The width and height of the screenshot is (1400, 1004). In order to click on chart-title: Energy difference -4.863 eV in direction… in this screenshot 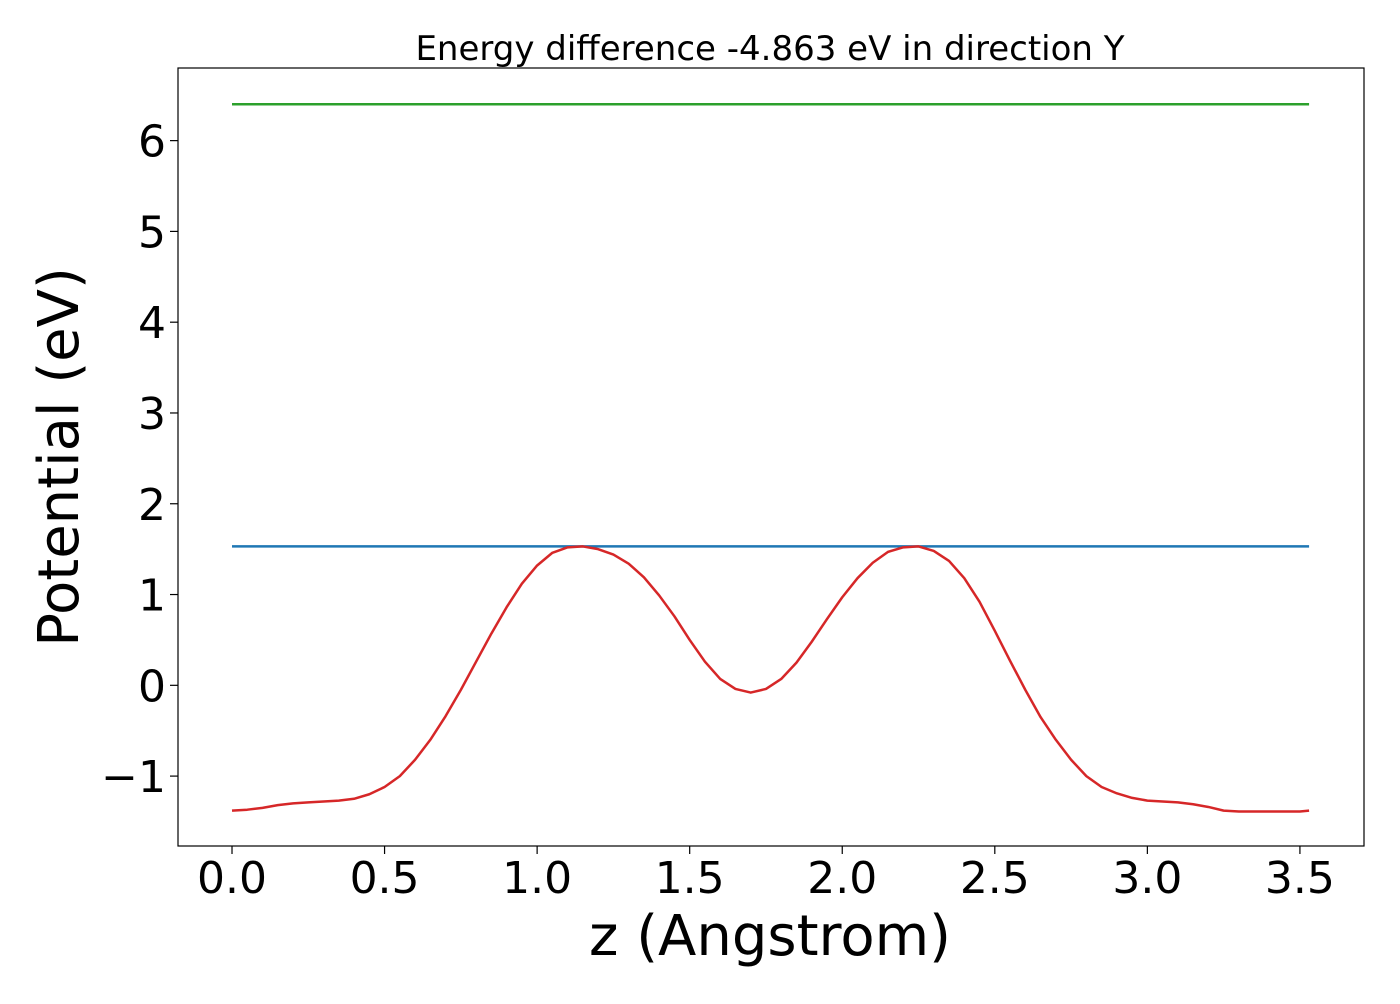, I will do `click(769, 49)`.